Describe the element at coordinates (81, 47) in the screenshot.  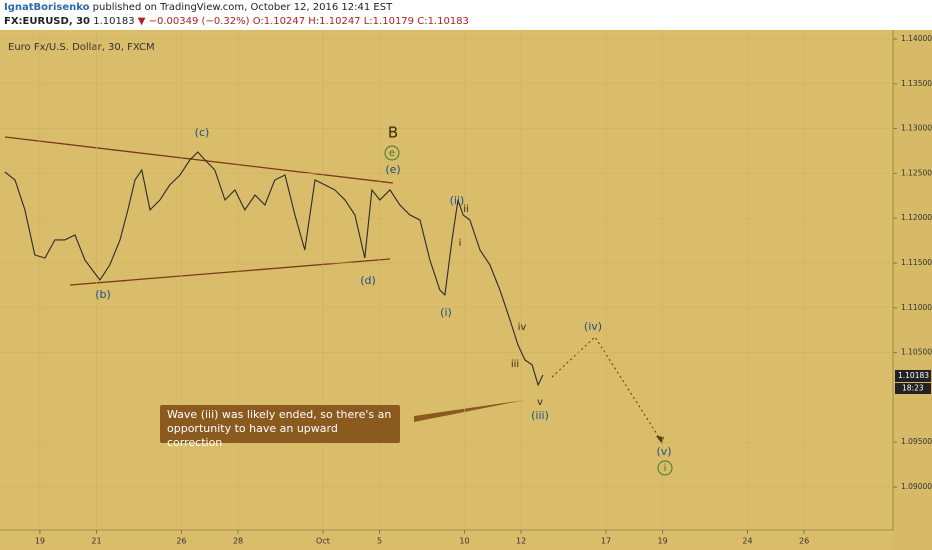
I see `chart-title: Euro Fx/U.S. Dollar, 30, FXCM` at that location.